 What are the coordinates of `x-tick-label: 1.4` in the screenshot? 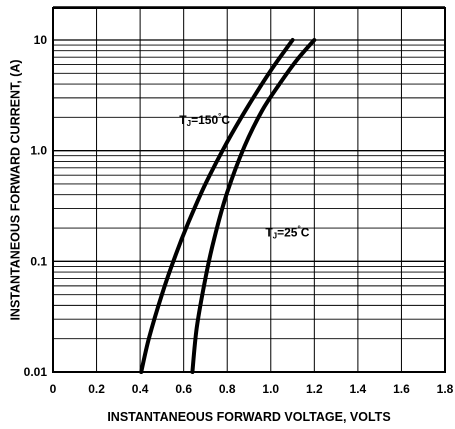 It's located at (358, 389).